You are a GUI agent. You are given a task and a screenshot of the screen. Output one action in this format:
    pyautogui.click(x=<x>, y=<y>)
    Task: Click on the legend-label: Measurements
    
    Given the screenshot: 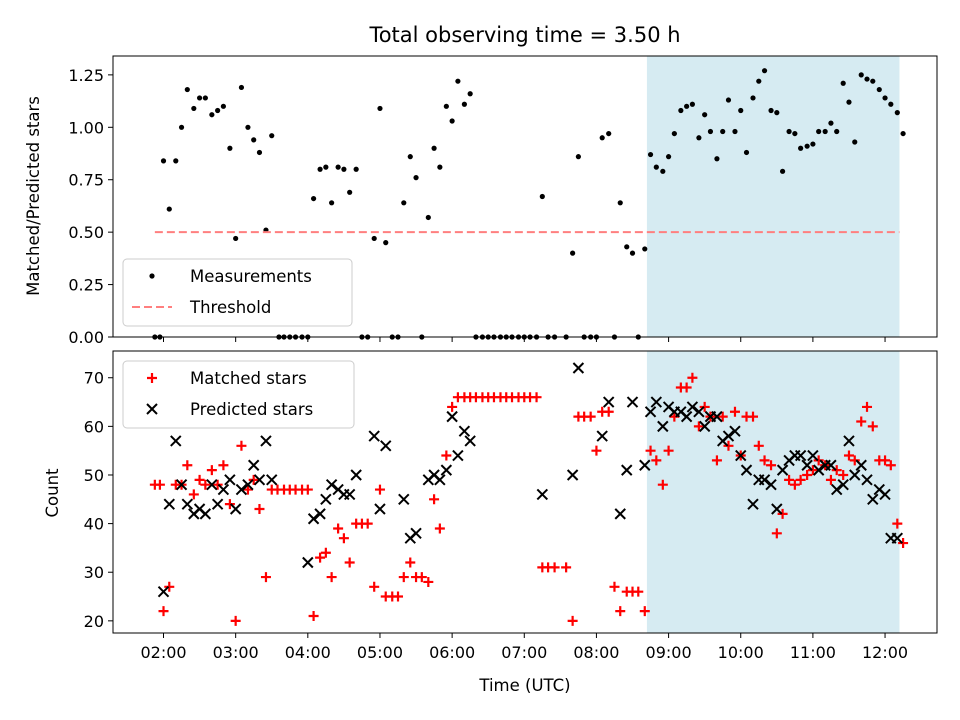 What is the action you would take?
    pyautogui.click(x=251, y=276)
    